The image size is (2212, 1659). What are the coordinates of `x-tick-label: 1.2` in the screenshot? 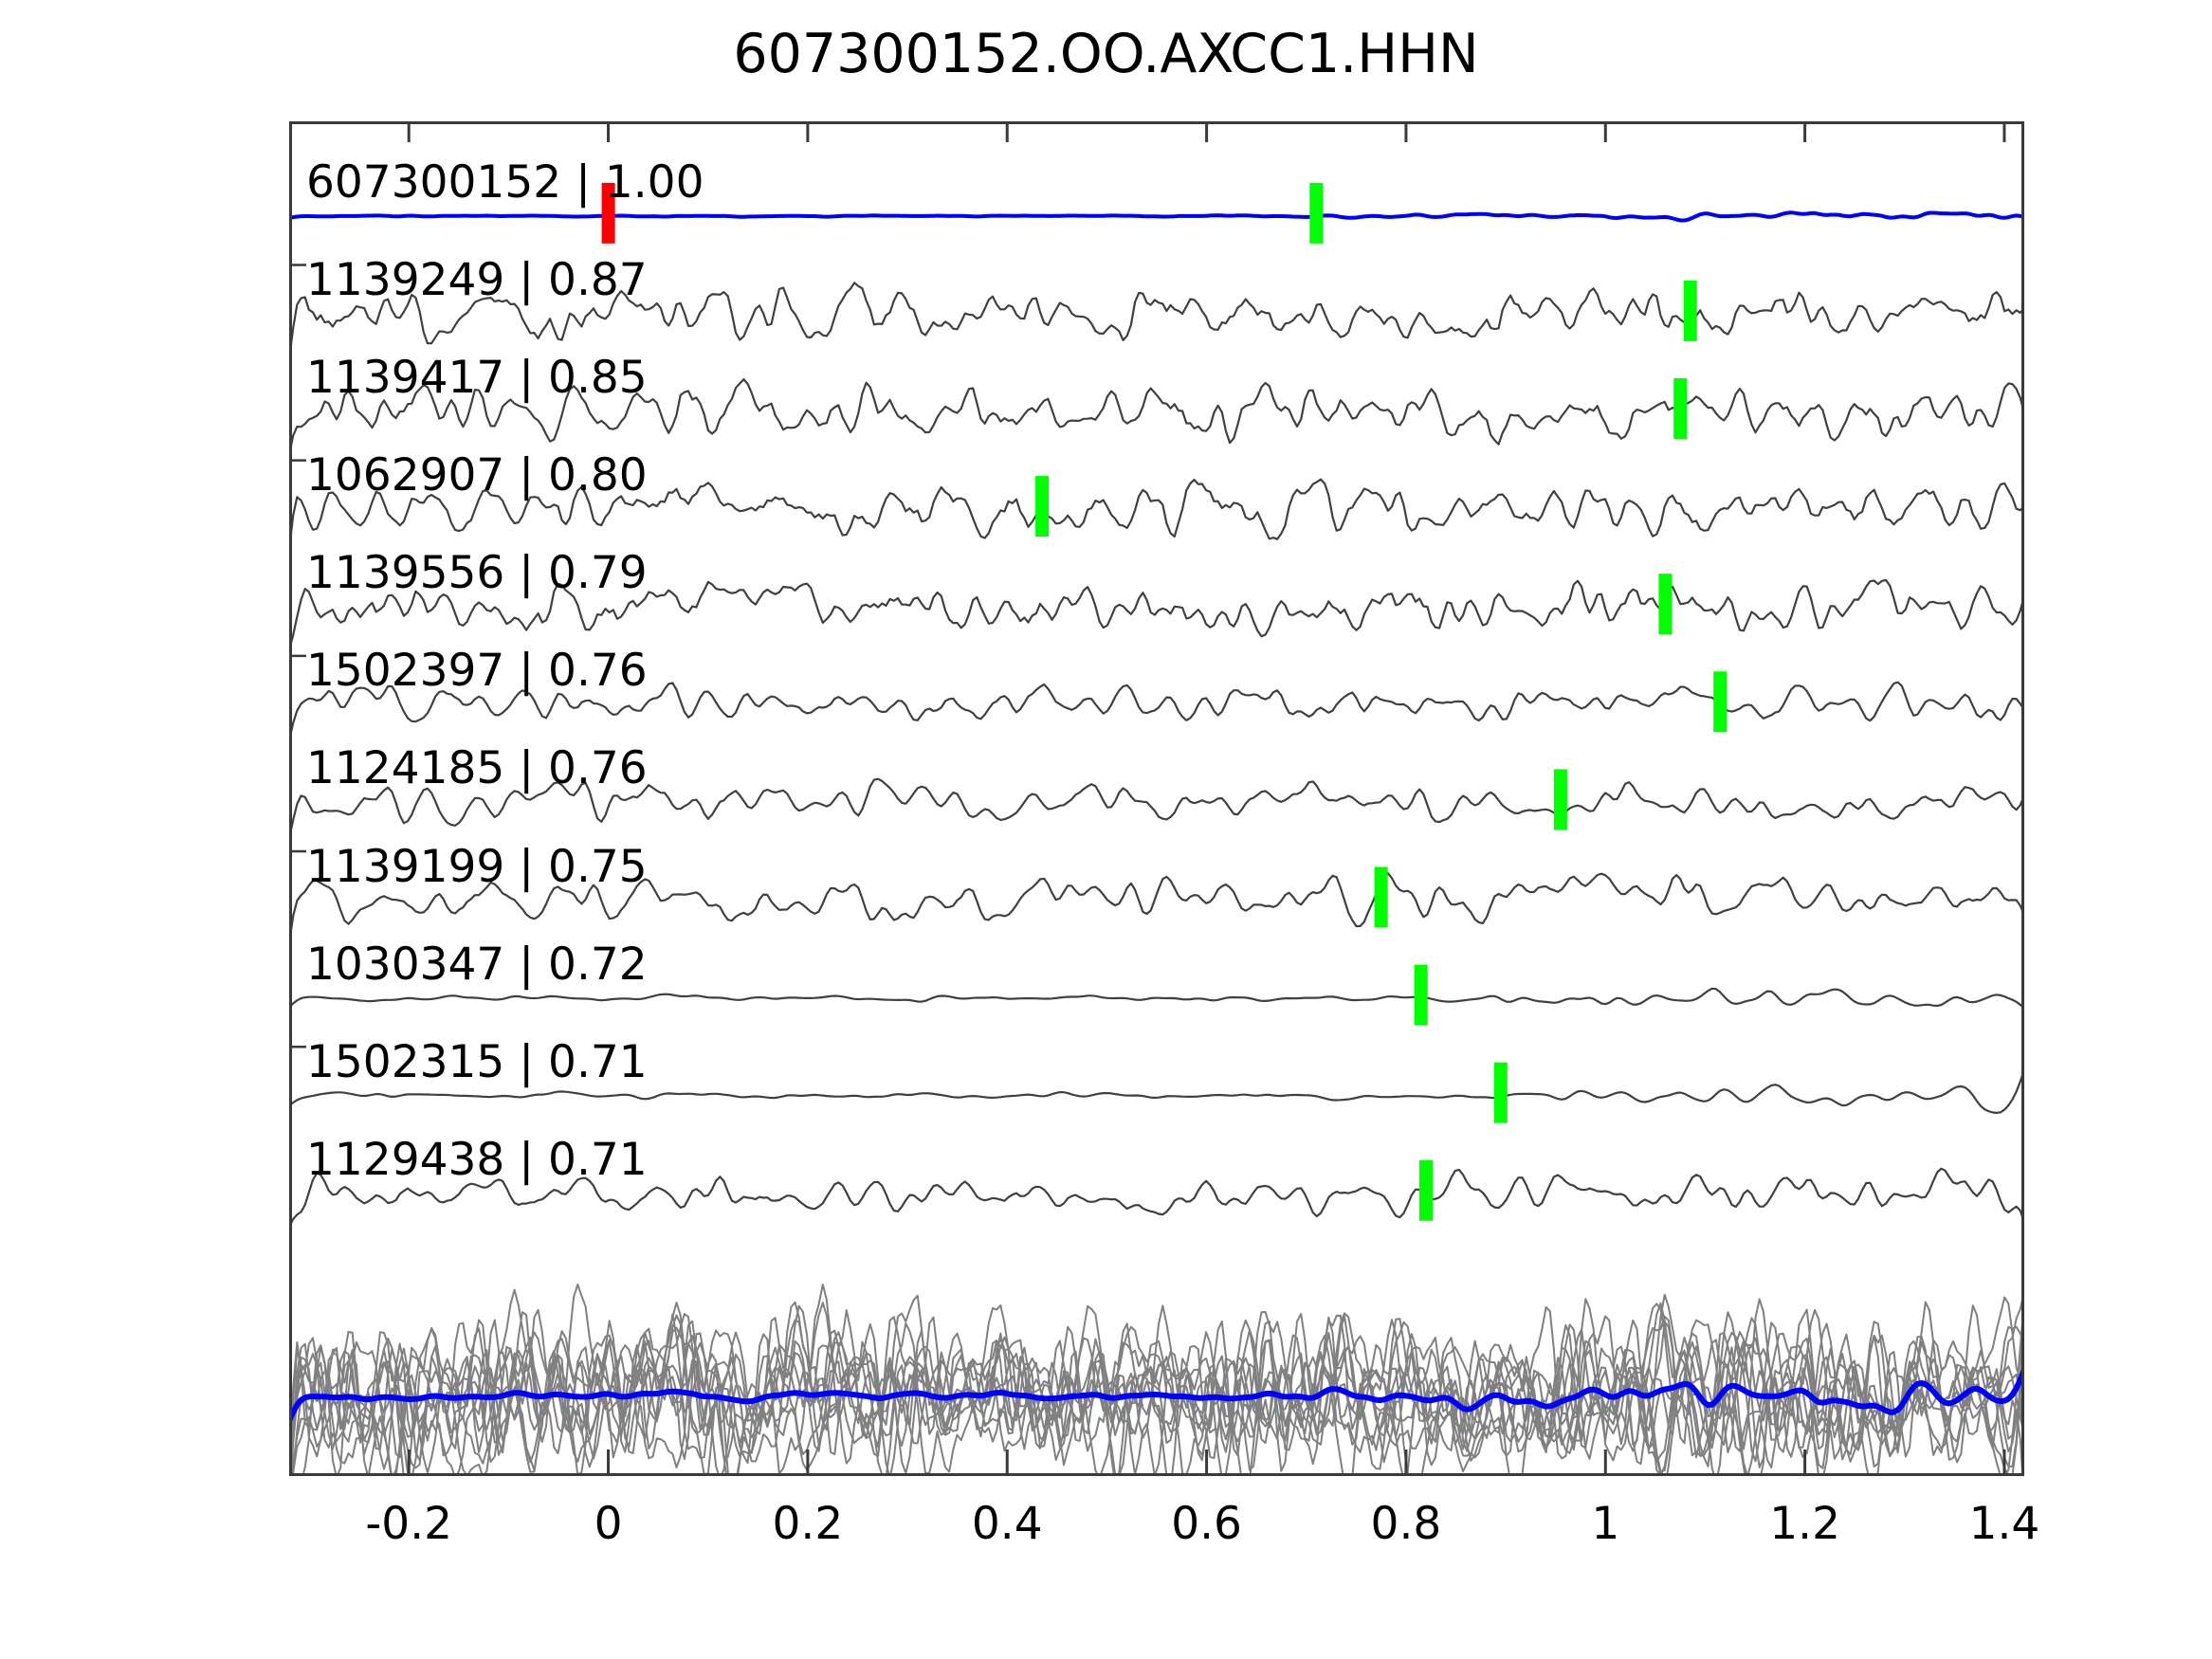 It's located at (1804, 1524).